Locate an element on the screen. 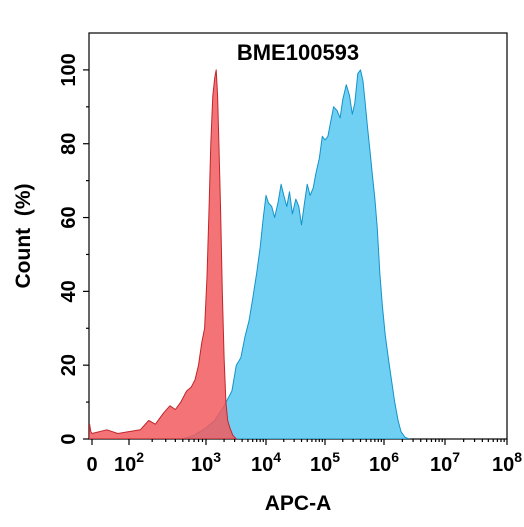 This screenshot has width=524, height=527. y-tick-label: 80 is located at coordinates (69, 144).